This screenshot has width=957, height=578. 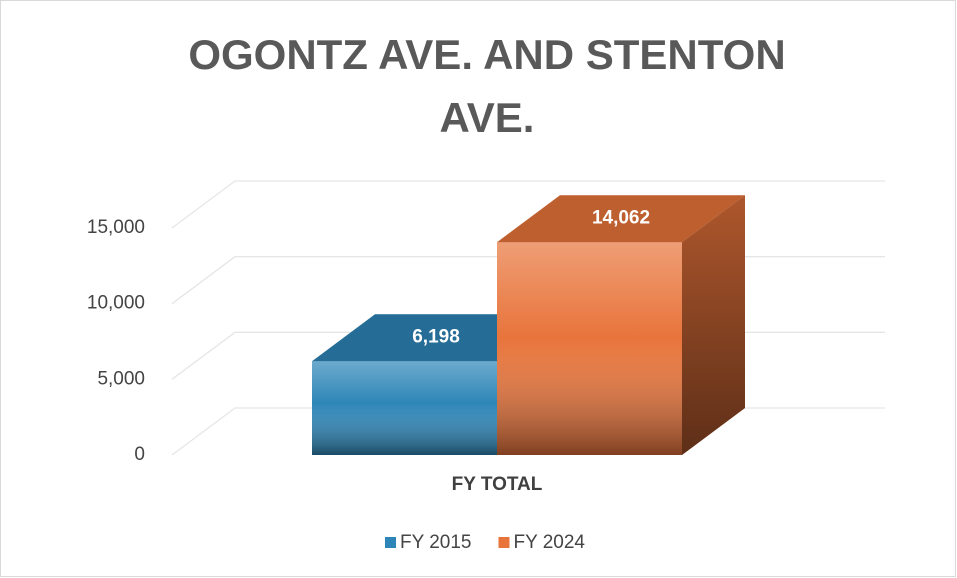 I want to click on bar-top, so click(x=621, y=219).